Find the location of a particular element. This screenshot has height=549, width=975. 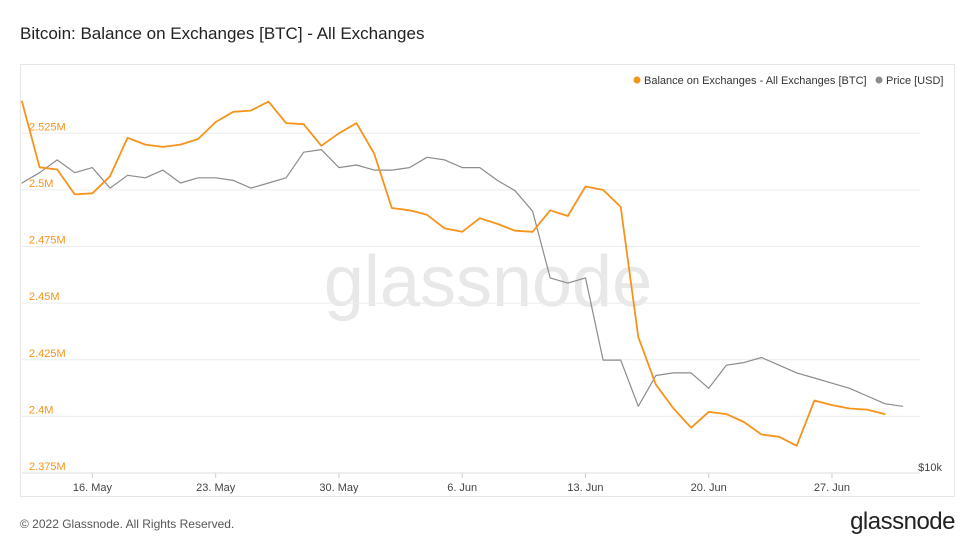

legend-label-price: Price [USD] is located at coordinates (914, 81).